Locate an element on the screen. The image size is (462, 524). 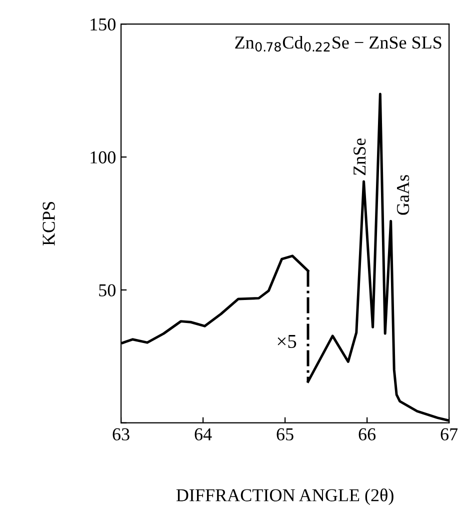
x-tick-label: 64 is located at coordinates (203, 434).